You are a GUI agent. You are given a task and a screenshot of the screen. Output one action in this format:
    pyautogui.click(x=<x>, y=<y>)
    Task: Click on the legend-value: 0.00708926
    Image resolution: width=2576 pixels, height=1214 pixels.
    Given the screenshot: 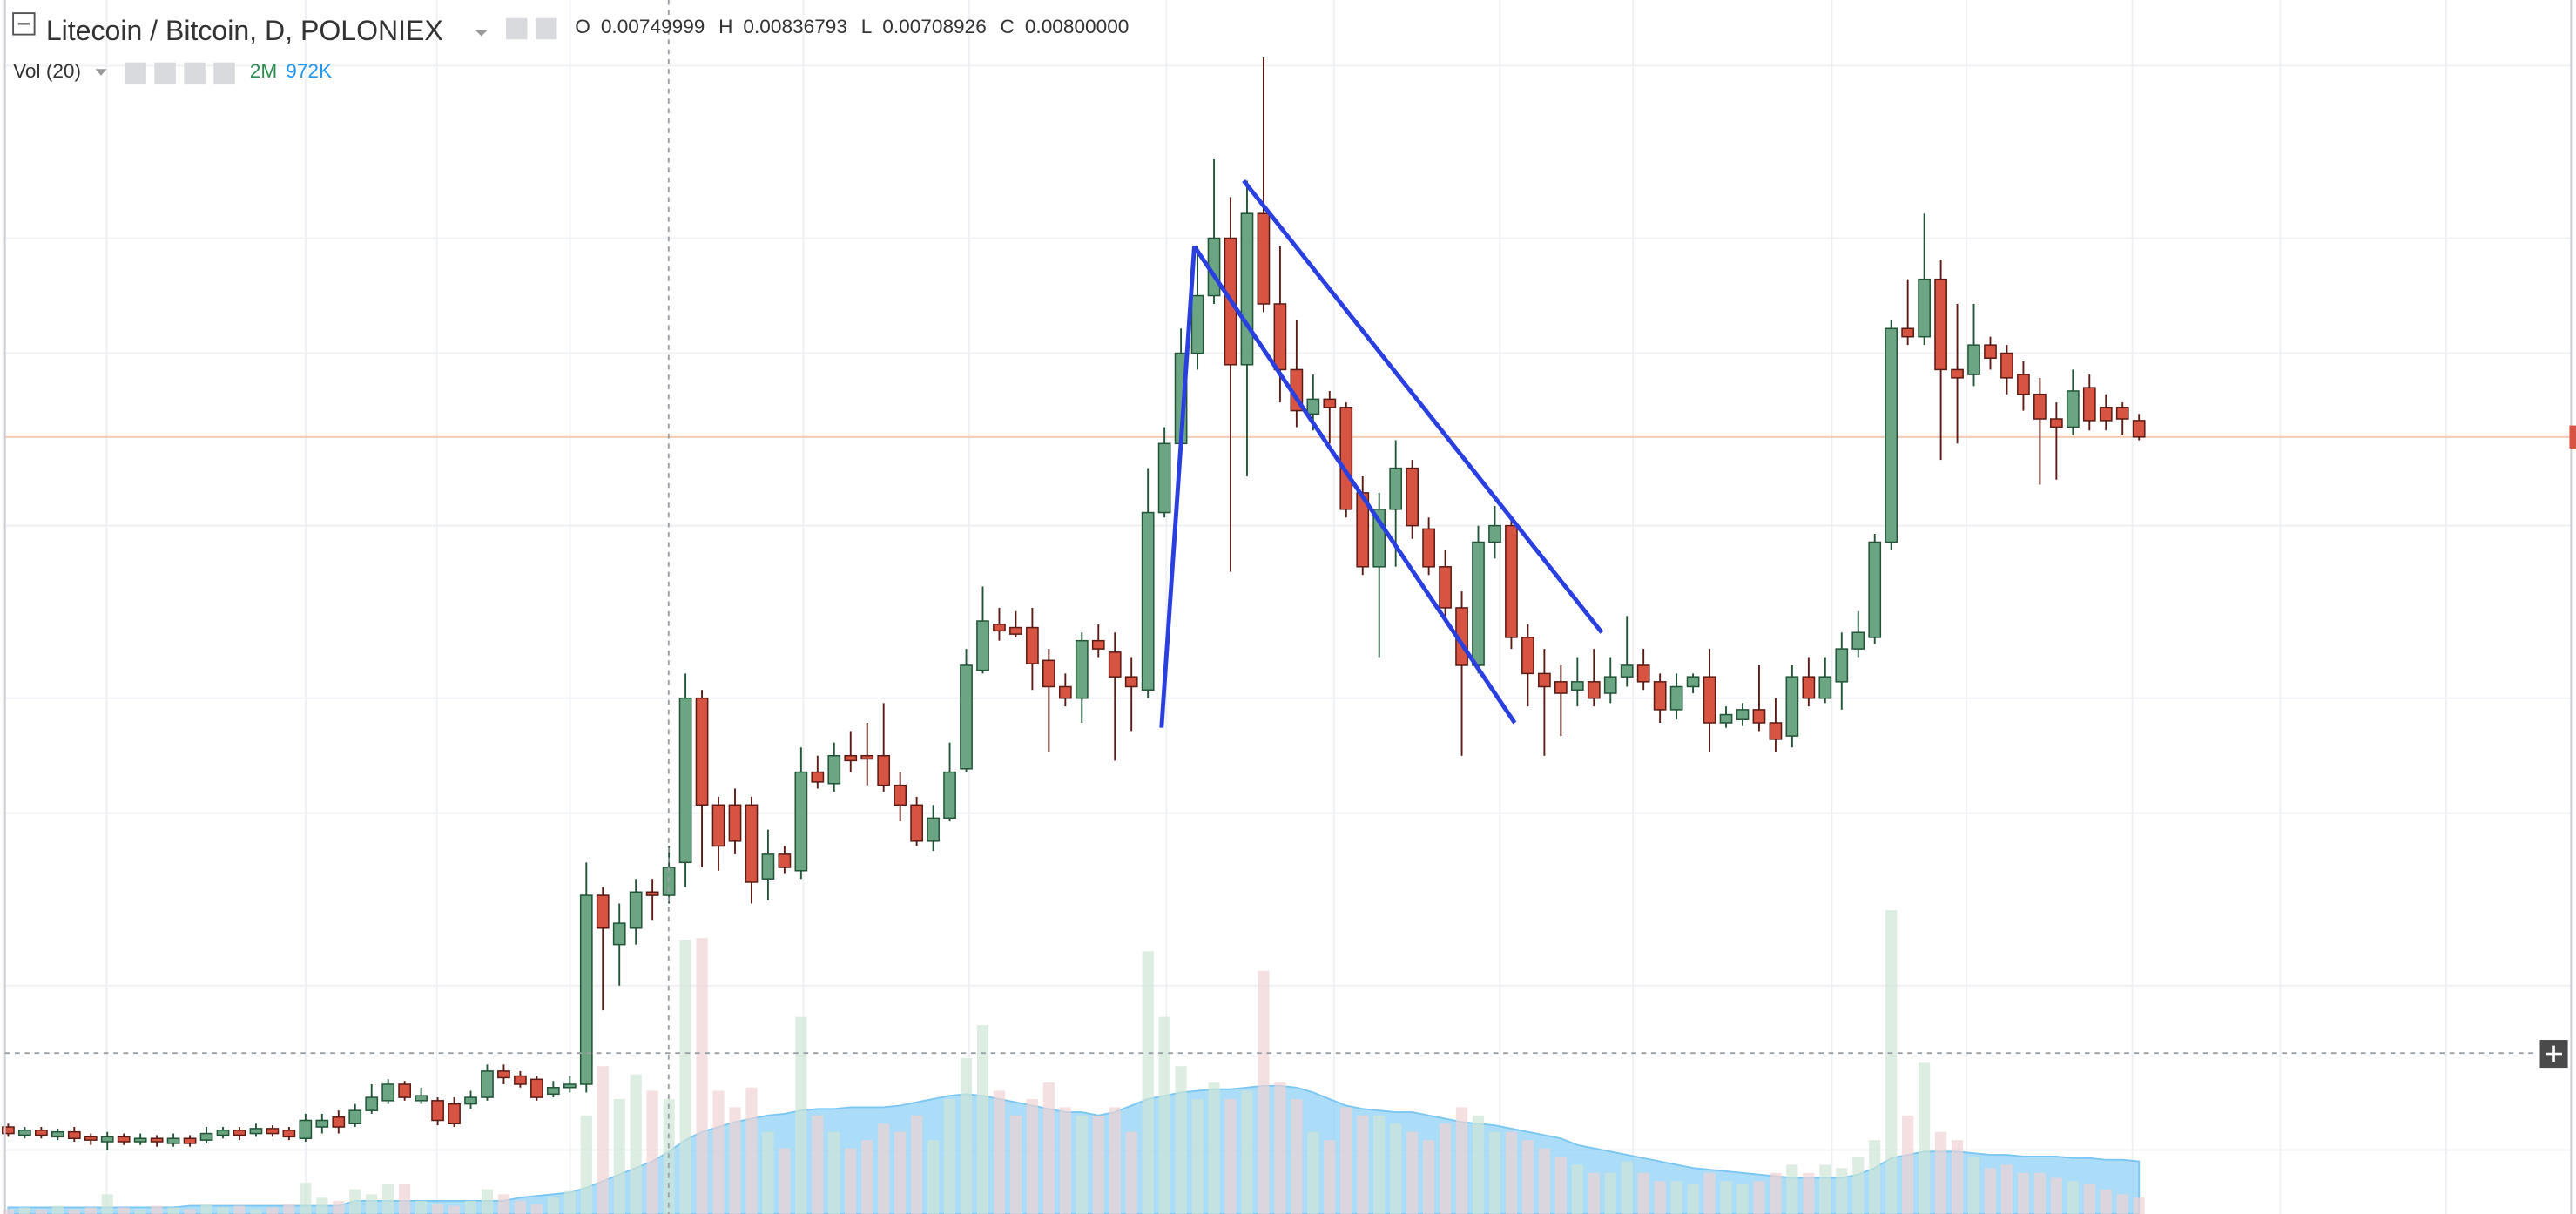 What is the action you would take?
    pyautogui.click(x=935, y=26)
    